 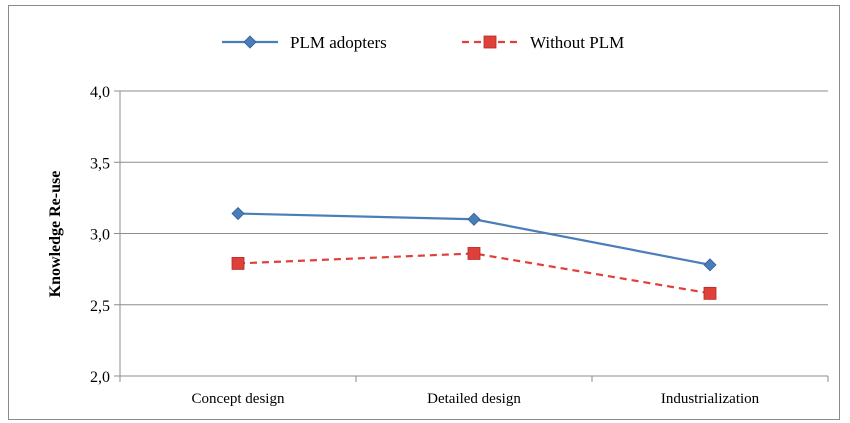 What do you see at coordinates (474, 399) in the screenshot?
I see `x-tick-label-1: Detailed design` at bounding box center [474, 399].